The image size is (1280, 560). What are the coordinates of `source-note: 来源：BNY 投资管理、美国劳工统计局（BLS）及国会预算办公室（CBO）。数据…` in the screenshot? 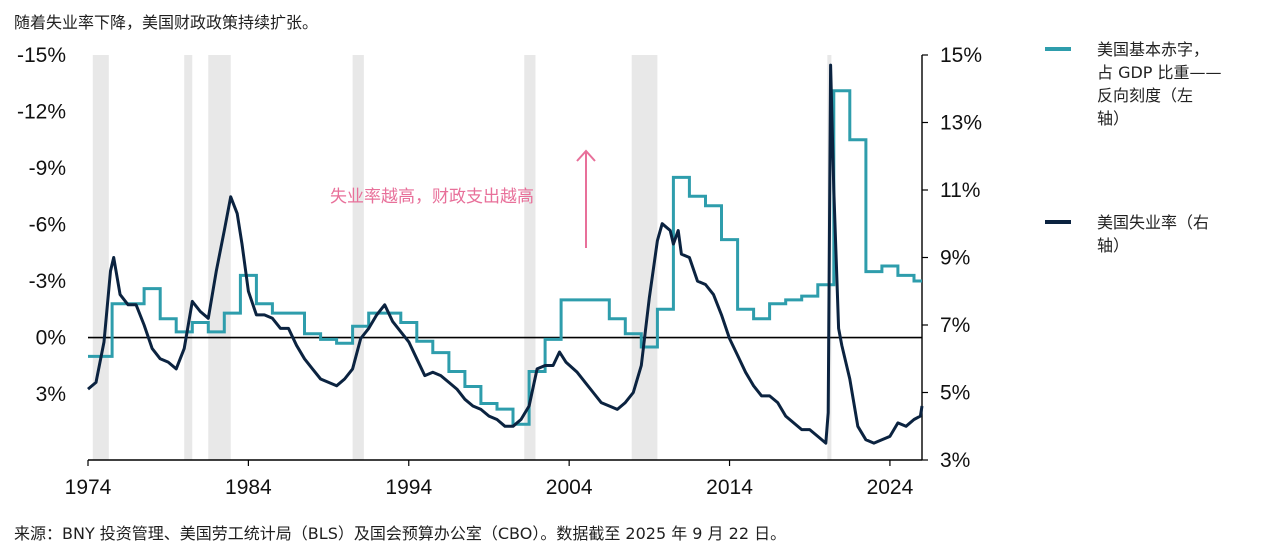 It's located at (400, 533).